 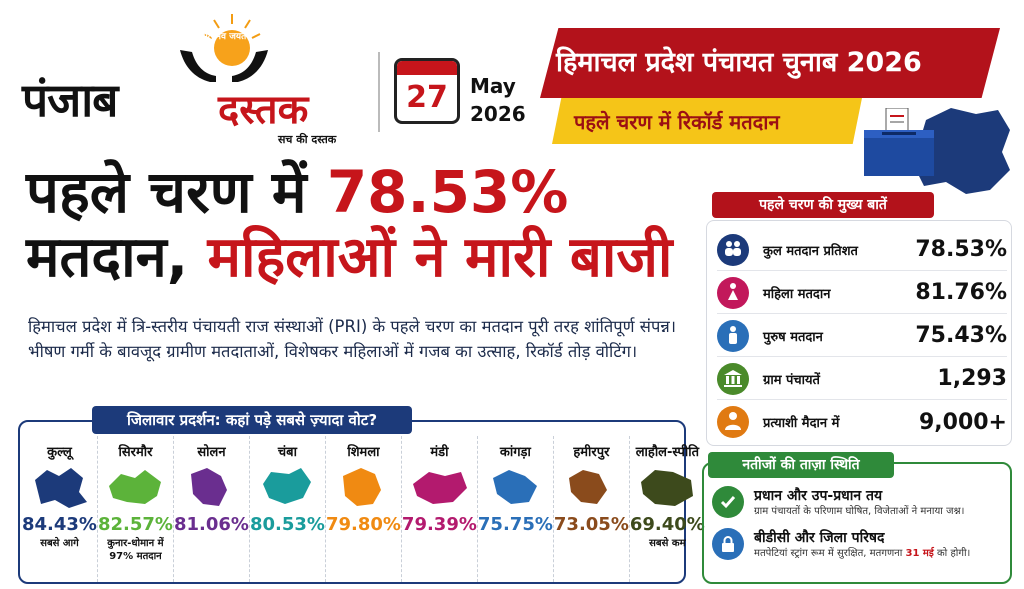 I want to click on banner-subtitle: पहले चरण में रिकॉर्ड मतदान, so click(x=677, y=122).